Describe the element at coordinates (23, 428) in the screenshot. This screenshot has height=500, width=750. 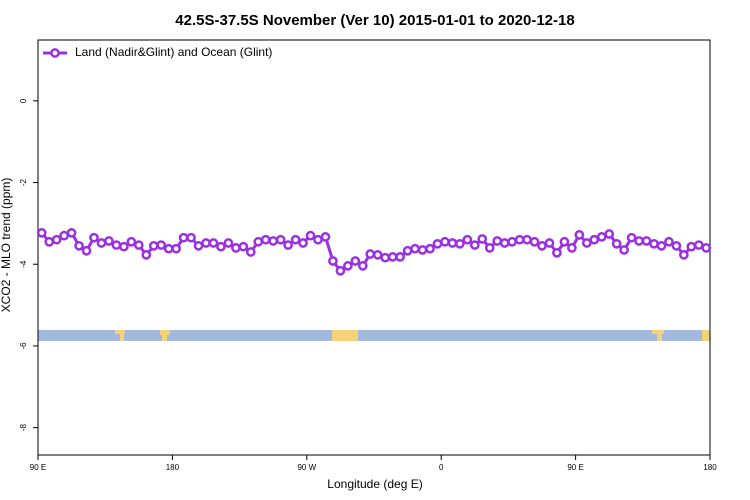
I see `y-tick-label: -8` at that location.